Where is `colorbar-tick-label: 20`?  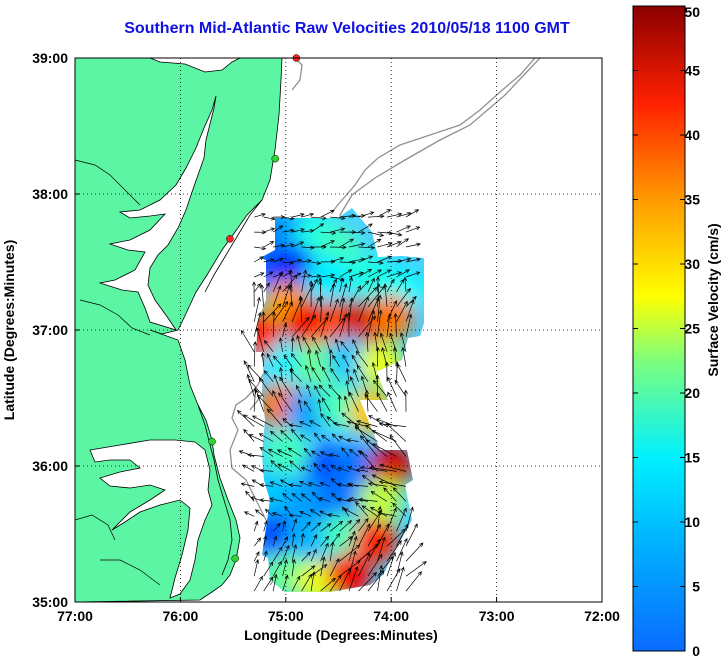
colorbar-tick-label: 20 is located at coordinates (692, 393).